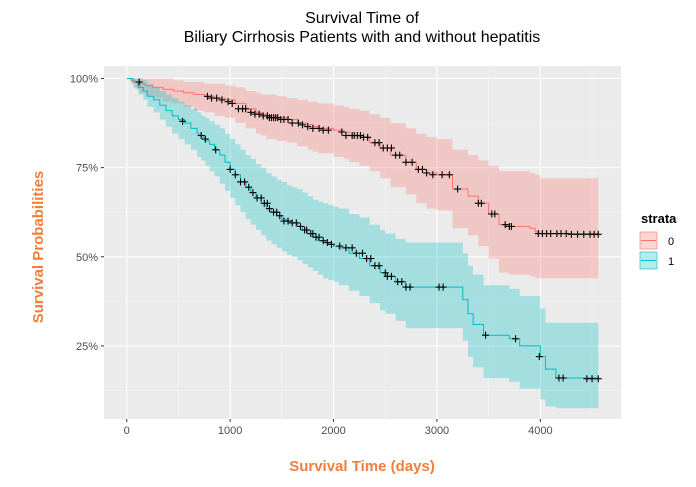 This screenshot has width=696, height=487. I want to click on legend-label-0: 0, so click(671, 242).